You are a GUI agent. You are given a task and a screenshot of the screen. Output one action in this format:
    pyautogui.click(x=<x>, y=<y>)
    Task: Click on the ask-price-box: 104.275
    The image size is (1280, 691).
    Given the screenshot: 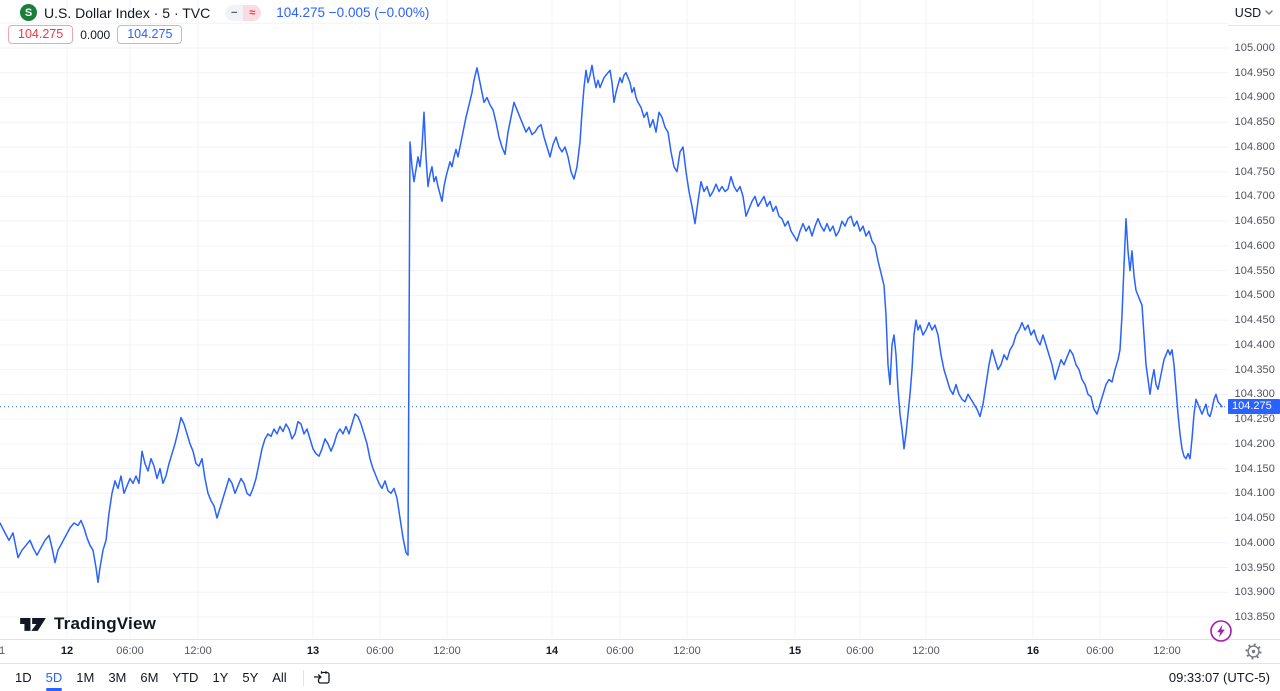 What is the action you would take?
    pyautogui.click(x=150, y=34)
    